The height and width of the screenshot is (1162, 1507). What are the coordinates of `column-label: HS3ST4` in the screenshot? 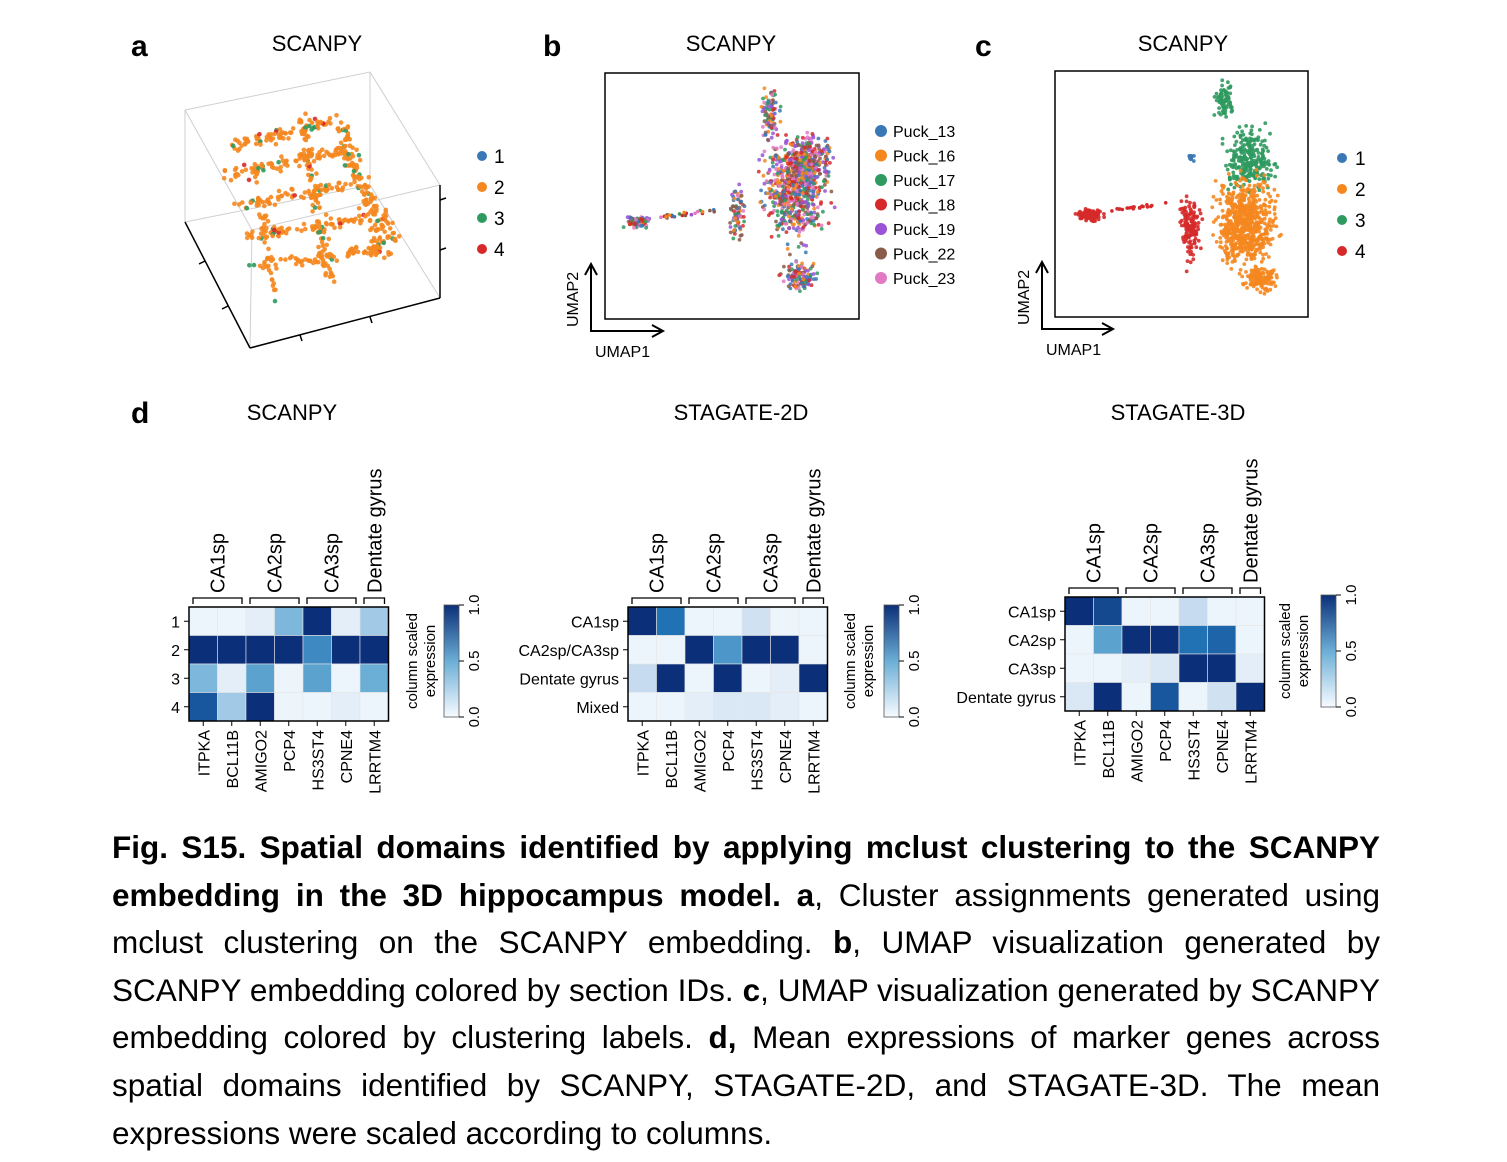 It's located at (757, 760).